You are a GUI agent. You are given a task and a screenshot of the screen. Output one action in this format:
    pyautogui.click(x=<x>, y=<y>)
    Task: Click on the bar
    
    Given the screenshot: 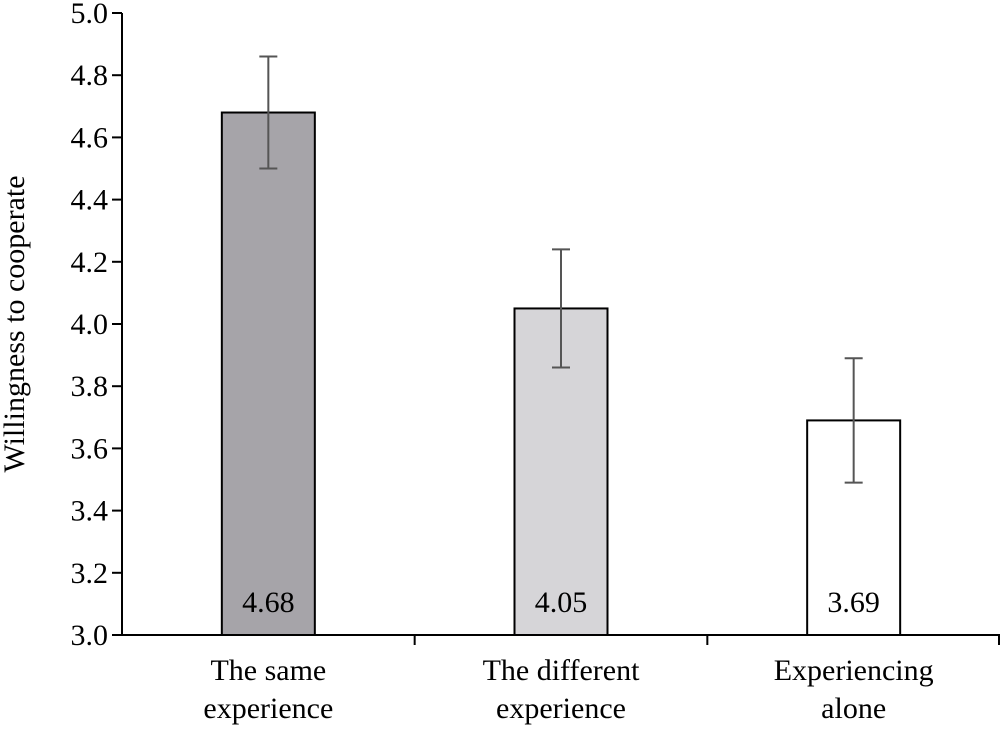 What is the action you would take?
    pyautogui.click(x=268, y=373)
    